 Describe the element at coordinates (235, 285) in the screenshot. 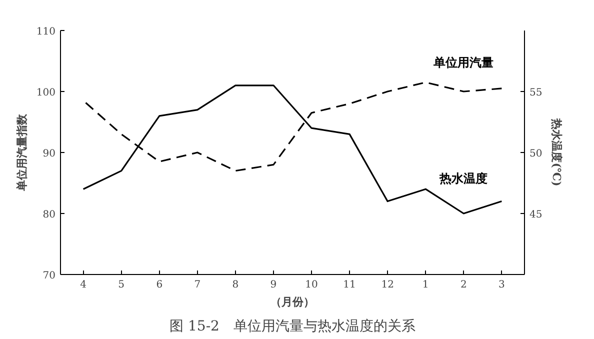

I see `x-tick-label: 8` at that location.